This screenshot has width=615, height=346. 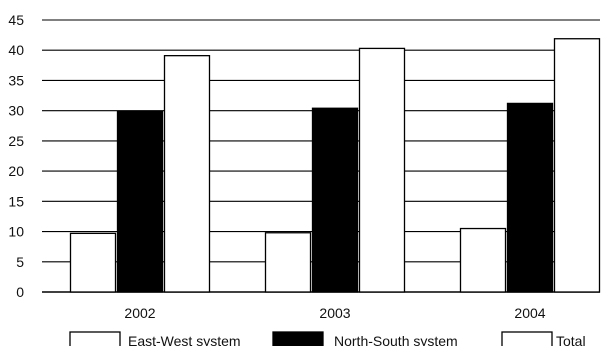 What do you see at coordinates (140, 201) in the screenshot?
I see `bar-north-south-2002` at bounding box center [140, 201].